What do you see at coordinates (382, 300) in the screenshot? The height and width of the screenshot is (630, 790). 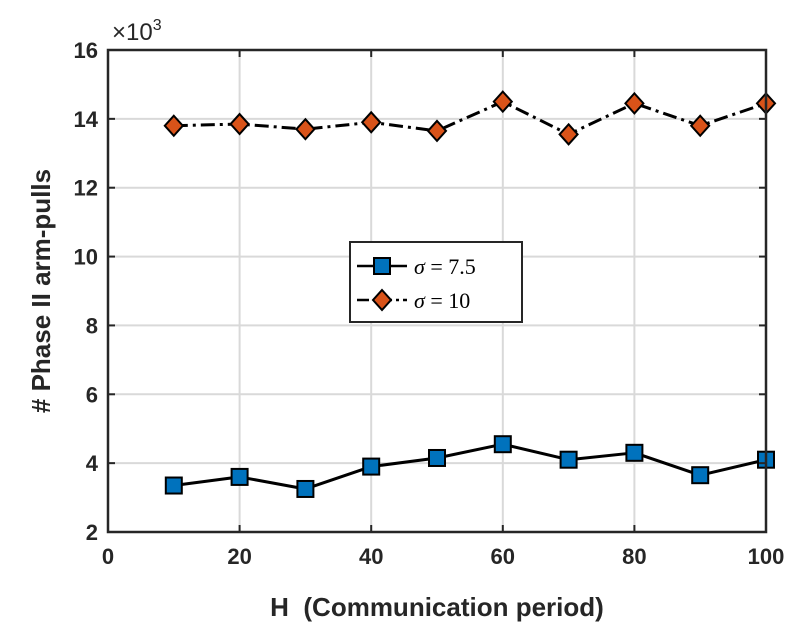 I see `legend-marker-diamond` at bounding box center [382, 300].